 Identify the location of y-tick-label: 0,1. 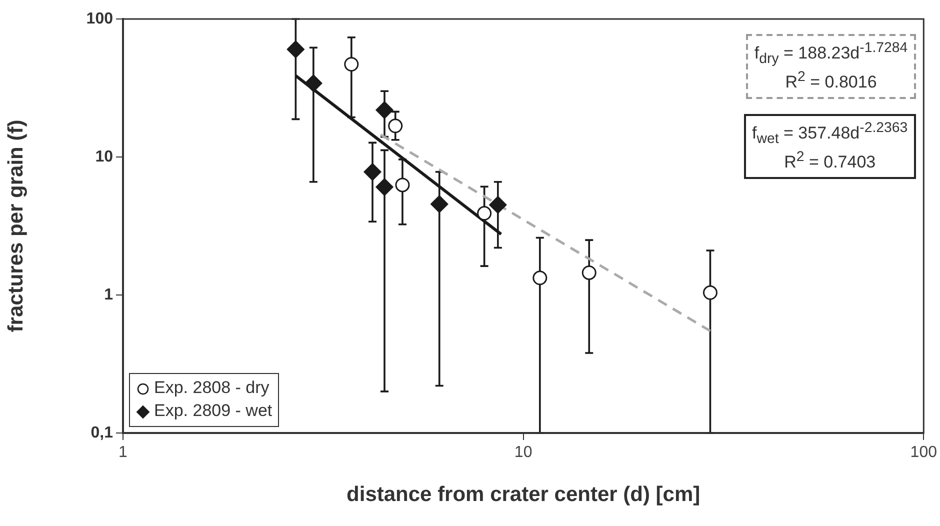
(102, 433).